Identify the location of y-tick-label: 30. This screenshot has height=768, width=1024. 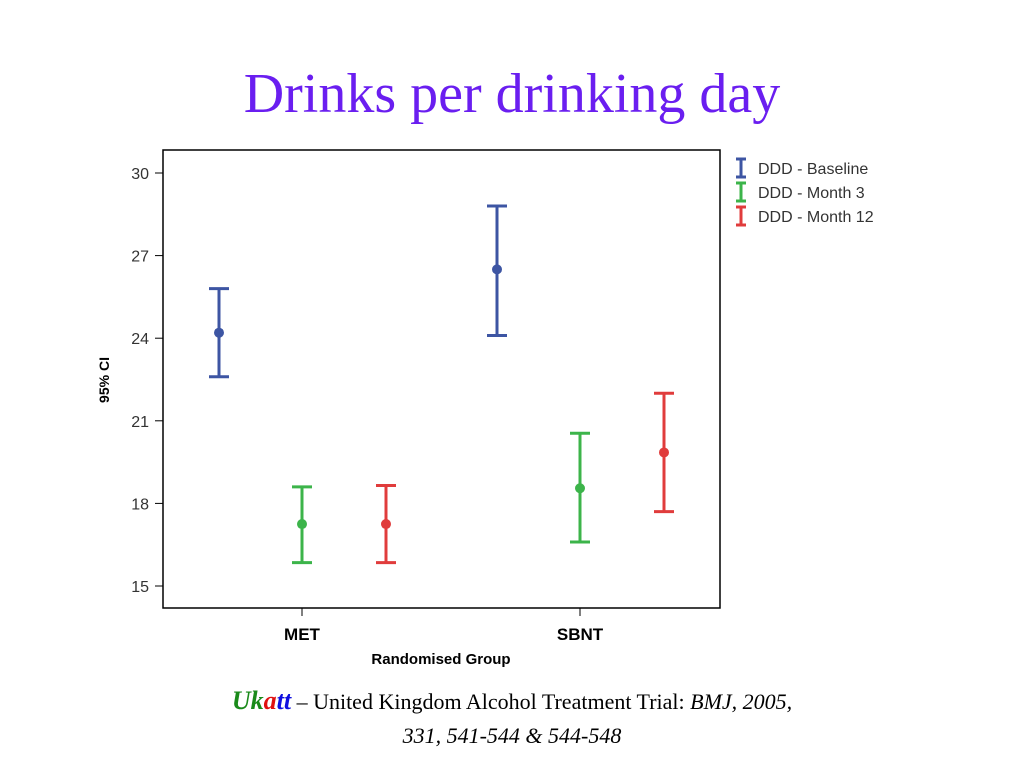
(140, 174).